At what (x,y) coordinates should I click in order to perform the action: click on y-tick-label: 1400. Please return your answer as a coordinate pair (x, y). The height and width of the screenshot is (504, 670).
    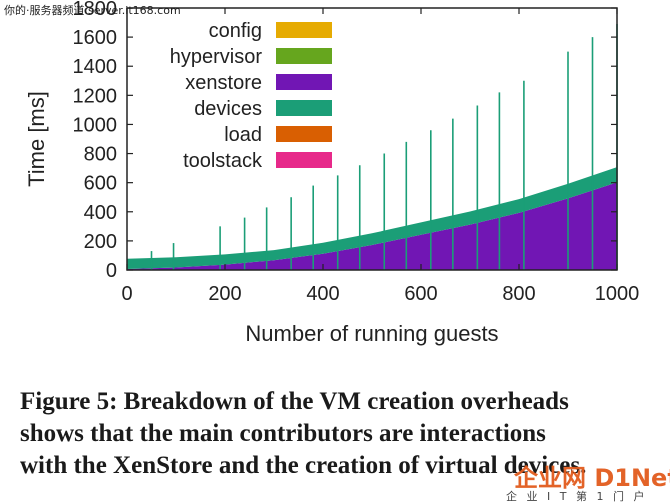
    Looking at the image, I should click on (95, 67).